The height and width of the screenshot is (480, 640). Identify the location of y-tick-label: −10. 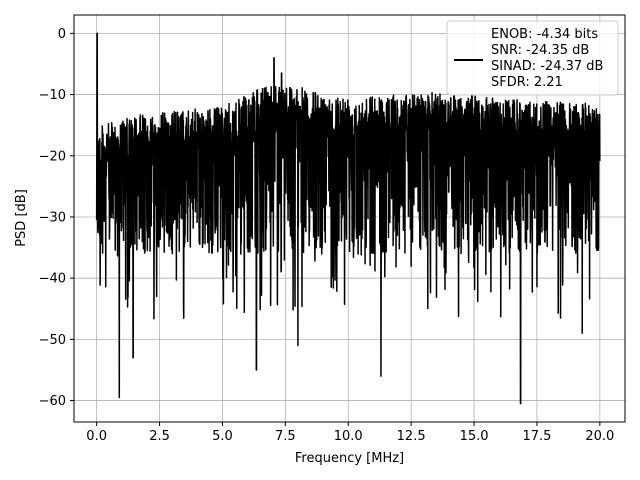
(52, 95).